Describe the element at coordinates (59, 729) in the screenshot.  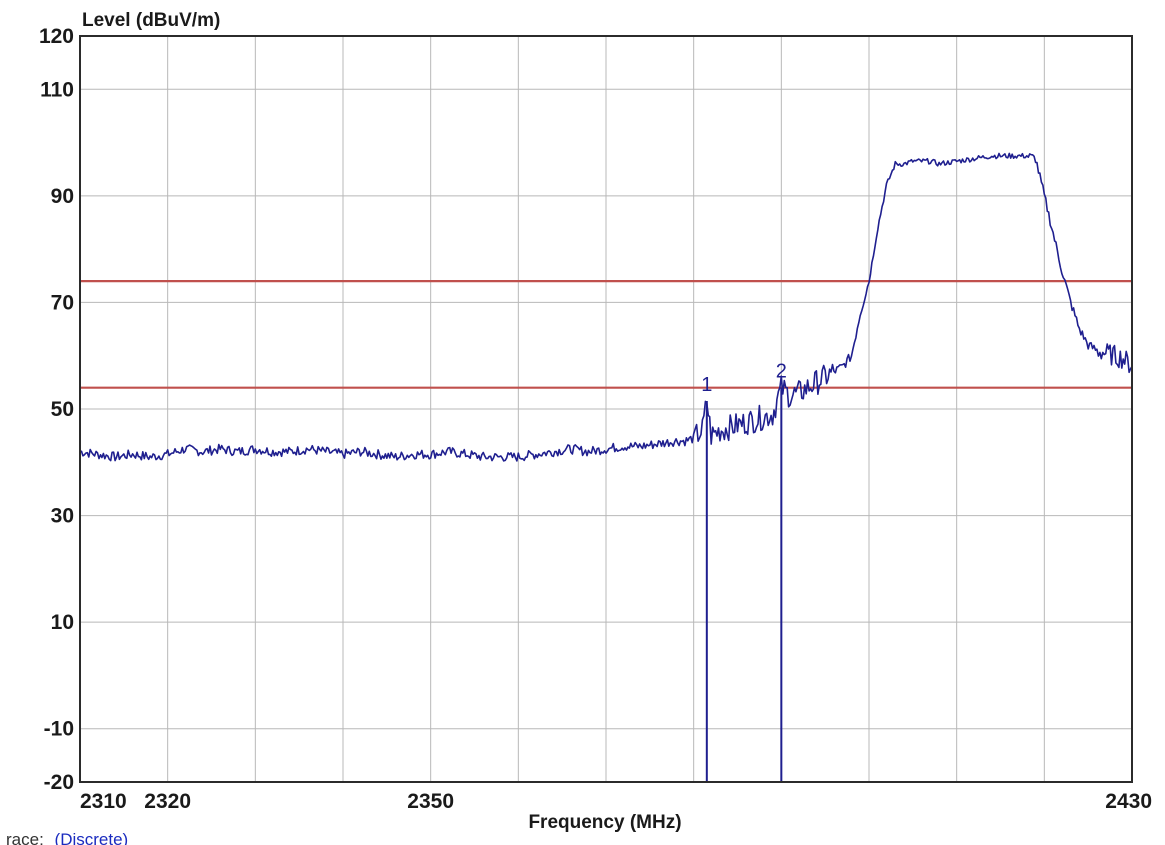
I see `y-tick-label: -10` at that location.